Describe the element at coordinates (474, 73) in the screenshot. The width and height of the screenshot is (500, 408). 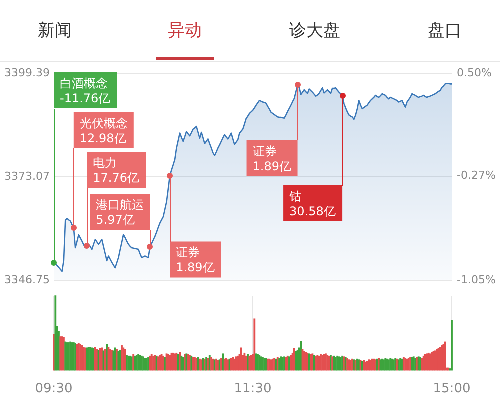
I see `y2-tick-label: 0.50%` at that location.